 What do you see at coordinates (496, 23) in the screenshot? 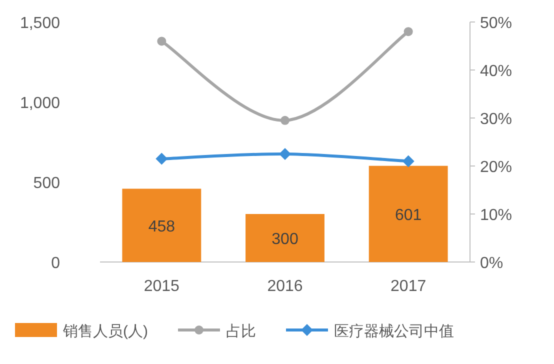
I see `y2-tick-label: 50%` at bounding box center [496, 23].